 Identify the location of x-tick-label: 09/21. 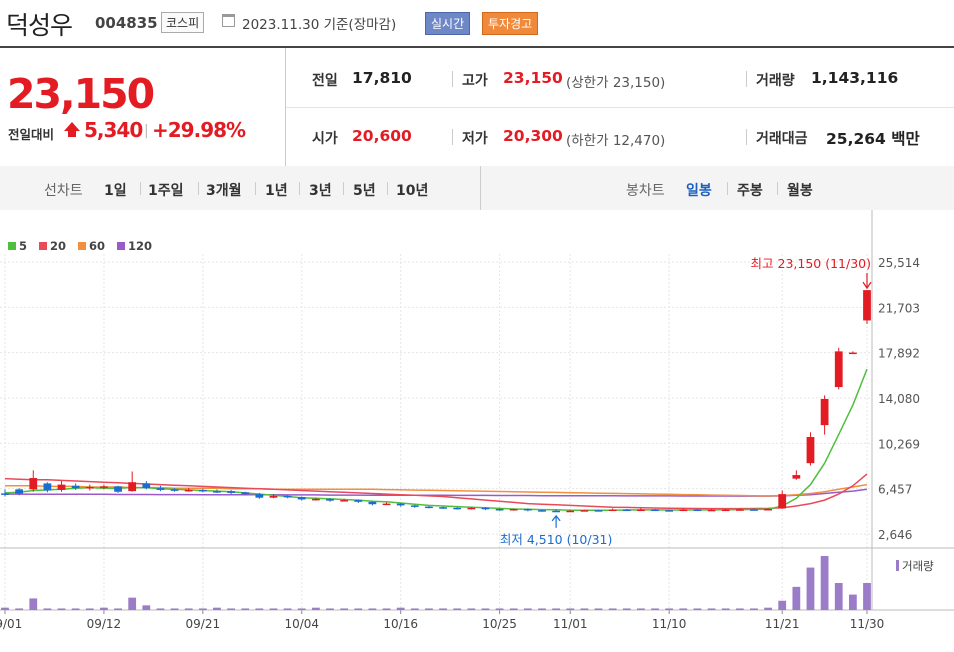
(203, 624).